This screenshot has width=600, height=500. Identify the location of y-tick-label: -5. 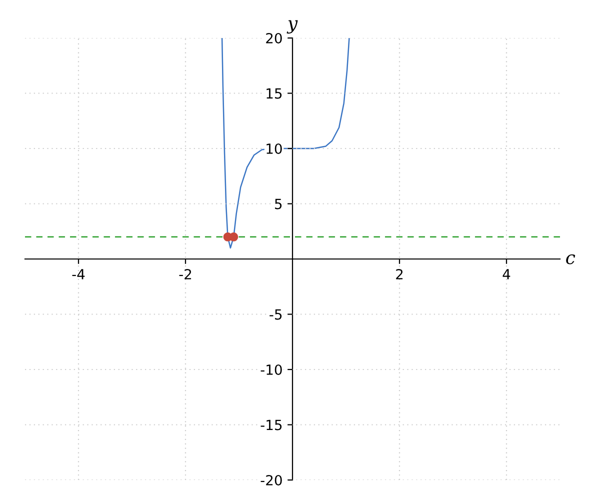
(276, 314).